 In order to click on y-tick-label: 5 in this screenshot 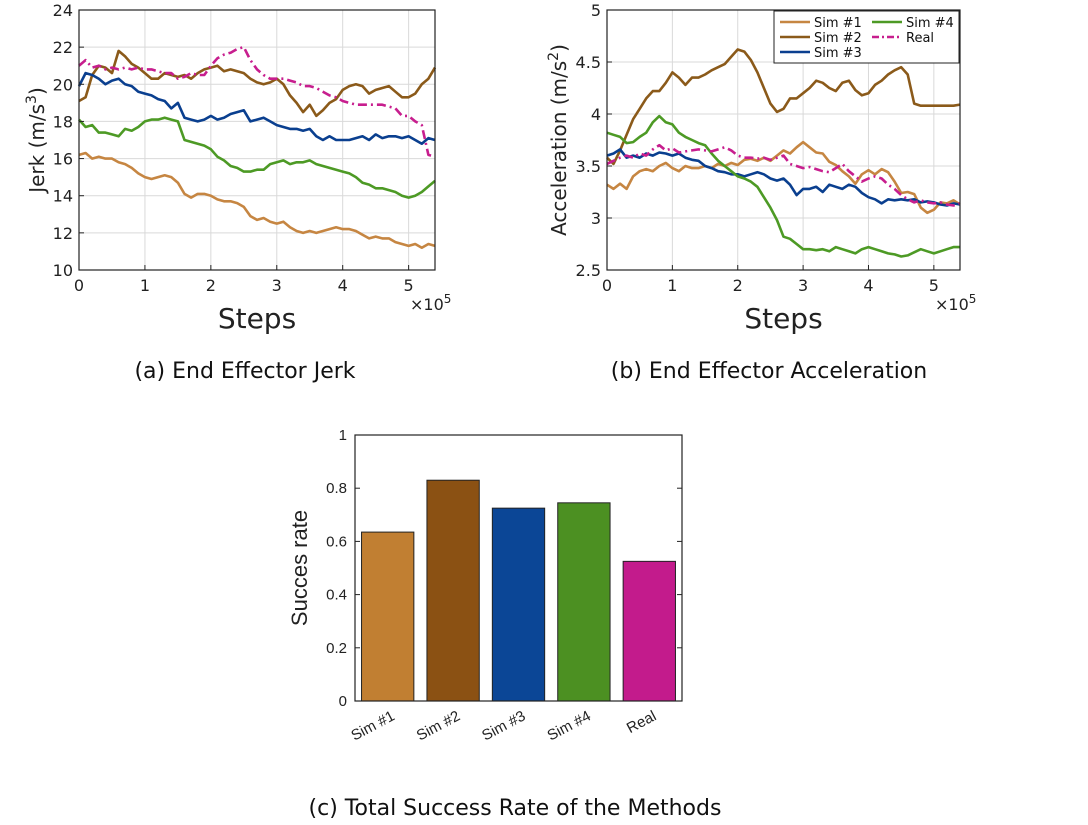, I will do `click(596, 10)`.